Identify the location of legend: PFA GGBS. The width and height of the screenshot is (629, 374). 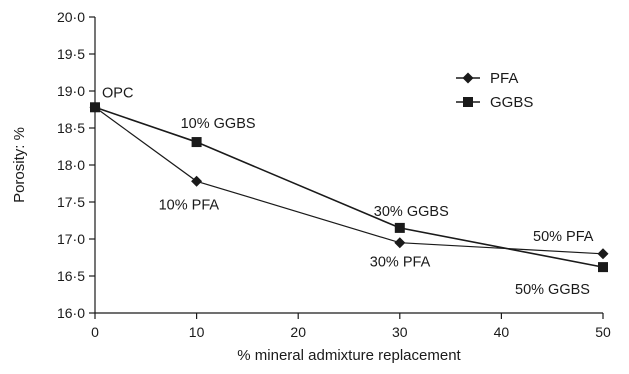
(494, 90).